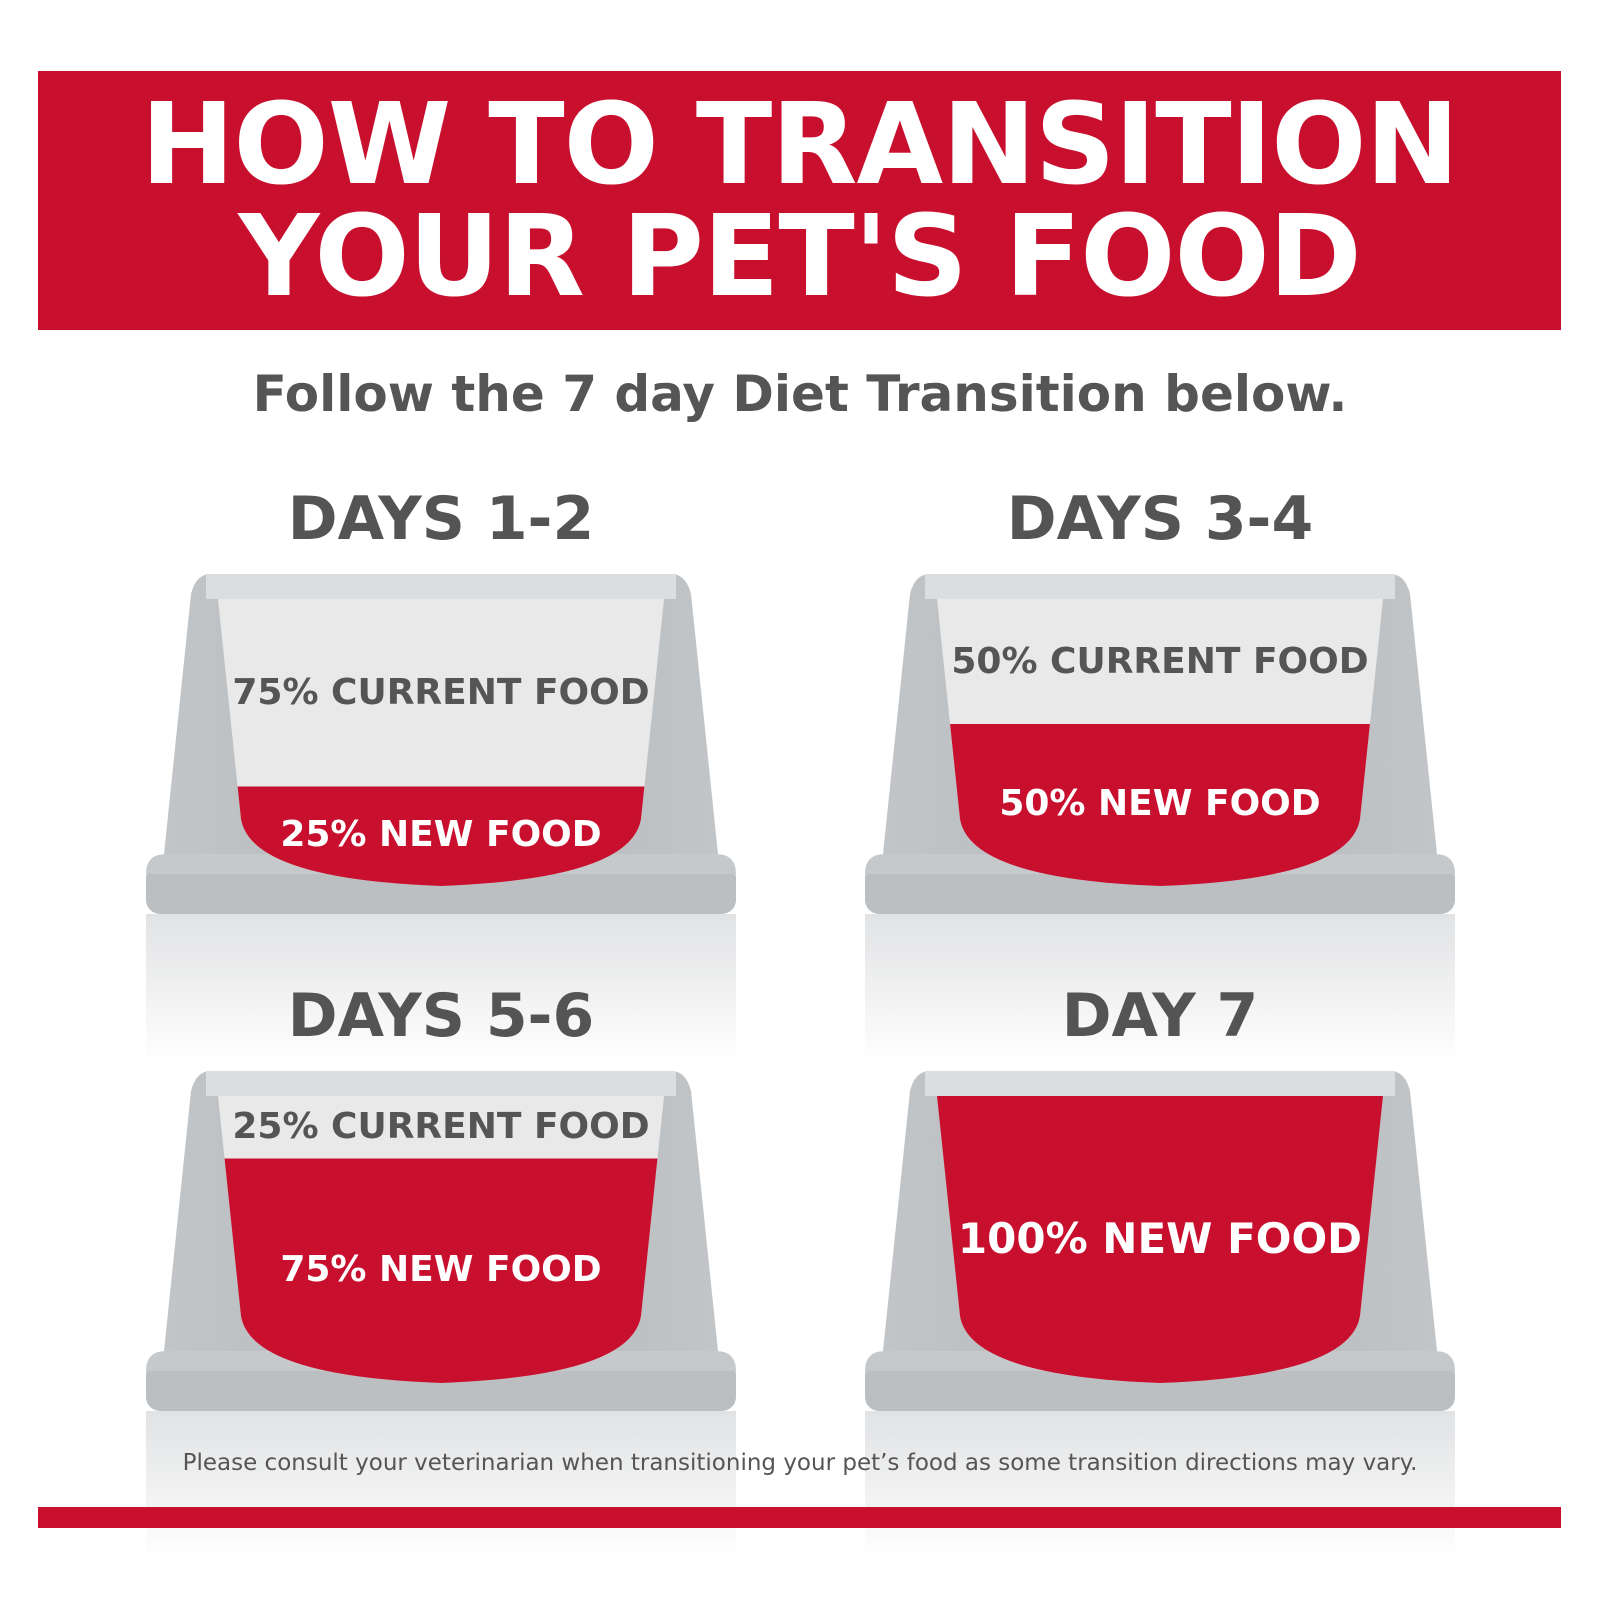 The height and width of the screenshot is (1600, 1600). Describe the element at coordinates (1160, 661) in the screenshot. I see `current-food-label: 50% CURRENT FOOD` at that location.